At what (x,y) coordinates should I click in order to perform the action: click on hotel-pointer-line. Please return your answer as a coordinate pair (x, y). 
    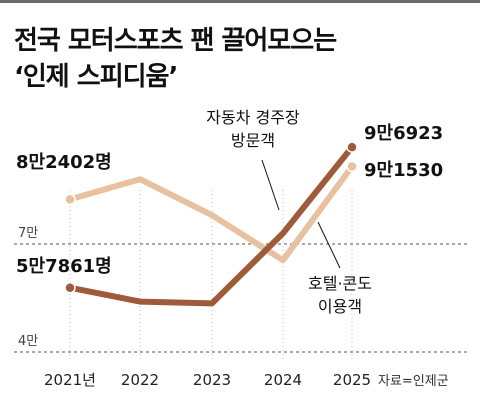
    Looking at the image, I should click on (329, 245).